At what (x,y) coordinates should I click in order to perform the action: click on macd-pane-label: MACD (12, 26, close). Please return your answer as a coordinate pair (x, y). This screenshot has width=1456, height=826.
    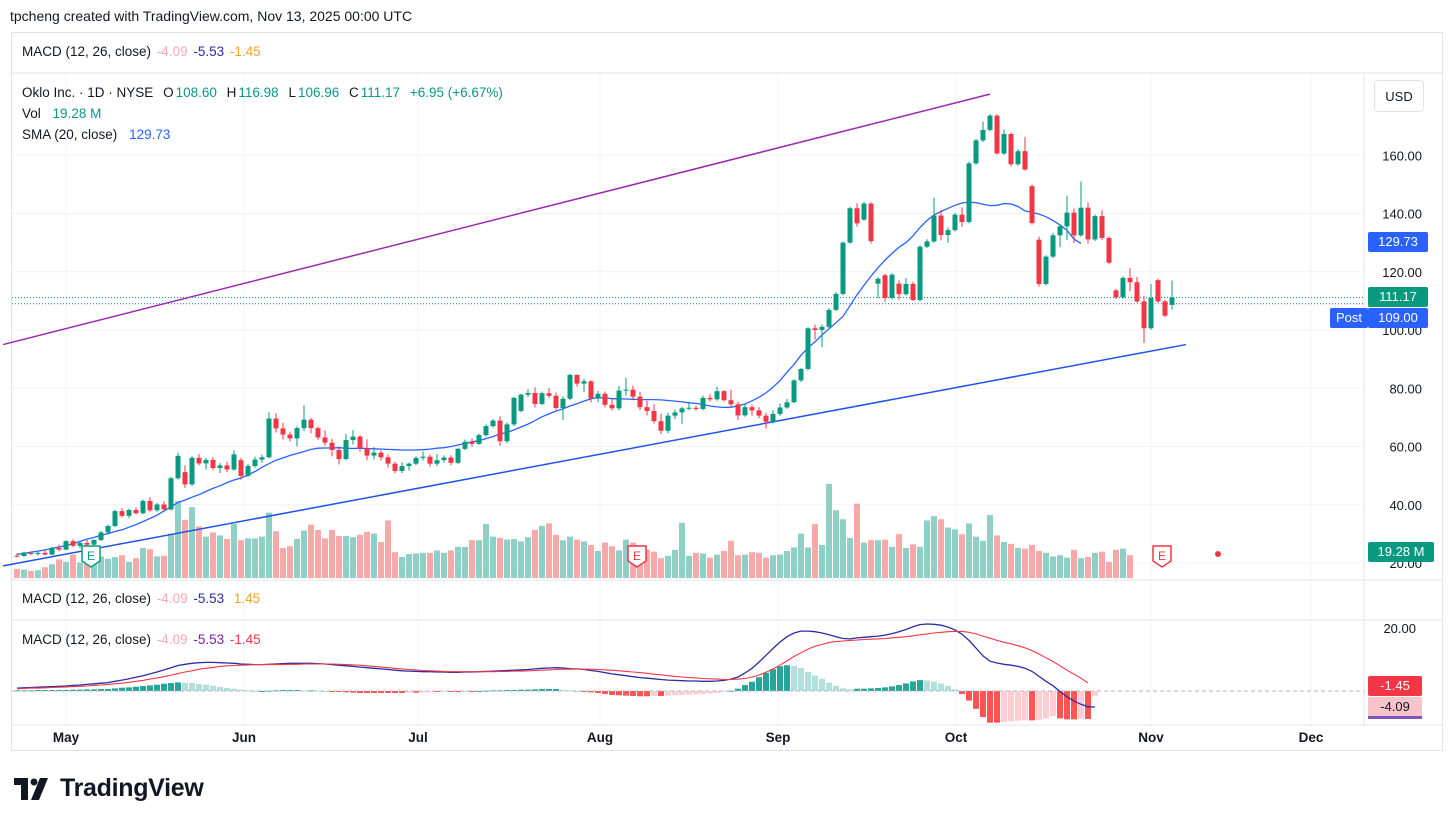
    Looking at the image, I should click on (87, 639).